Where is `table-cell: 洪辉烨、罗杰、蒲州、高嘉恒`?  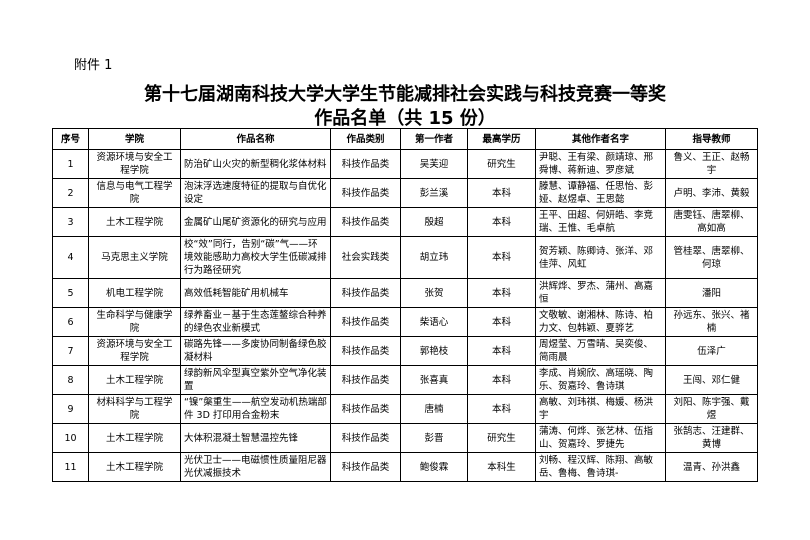 table-cell: 洪辉烨、罗杰、蒲州、高嘉恒 is located at coordinates (600, 293).